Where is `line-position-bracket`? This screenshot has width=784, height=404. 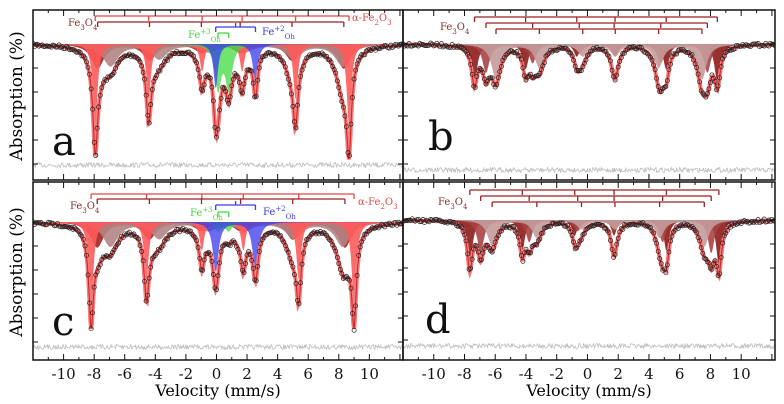
line-position-bracket is located at coordinates (221, 24).